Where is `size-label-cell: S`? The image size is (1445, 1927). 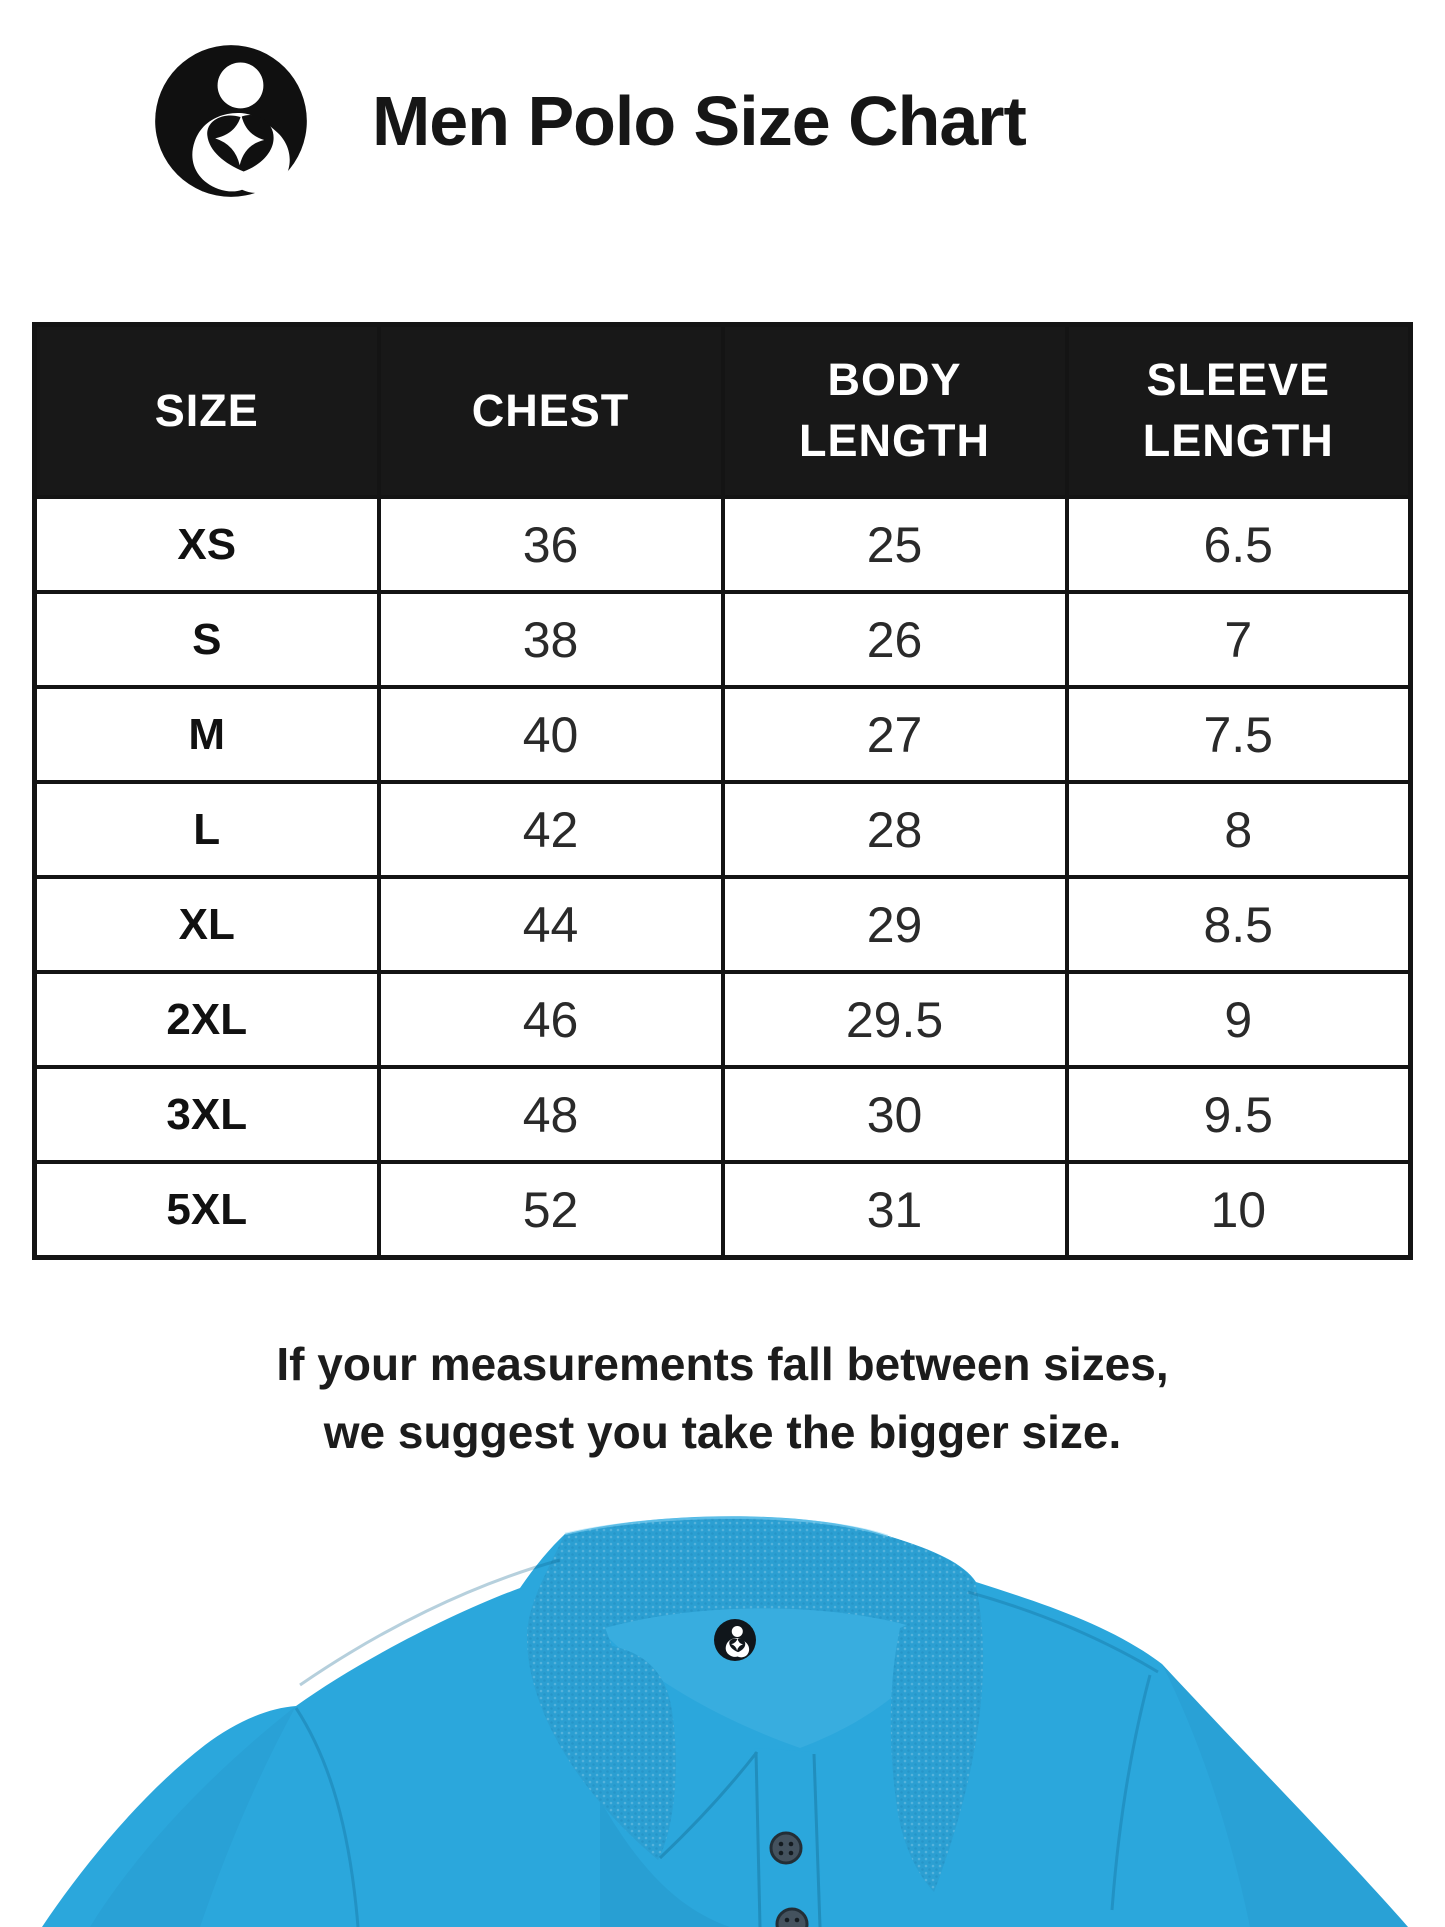 size-label-cell: S is located at coordinates (206, 639).